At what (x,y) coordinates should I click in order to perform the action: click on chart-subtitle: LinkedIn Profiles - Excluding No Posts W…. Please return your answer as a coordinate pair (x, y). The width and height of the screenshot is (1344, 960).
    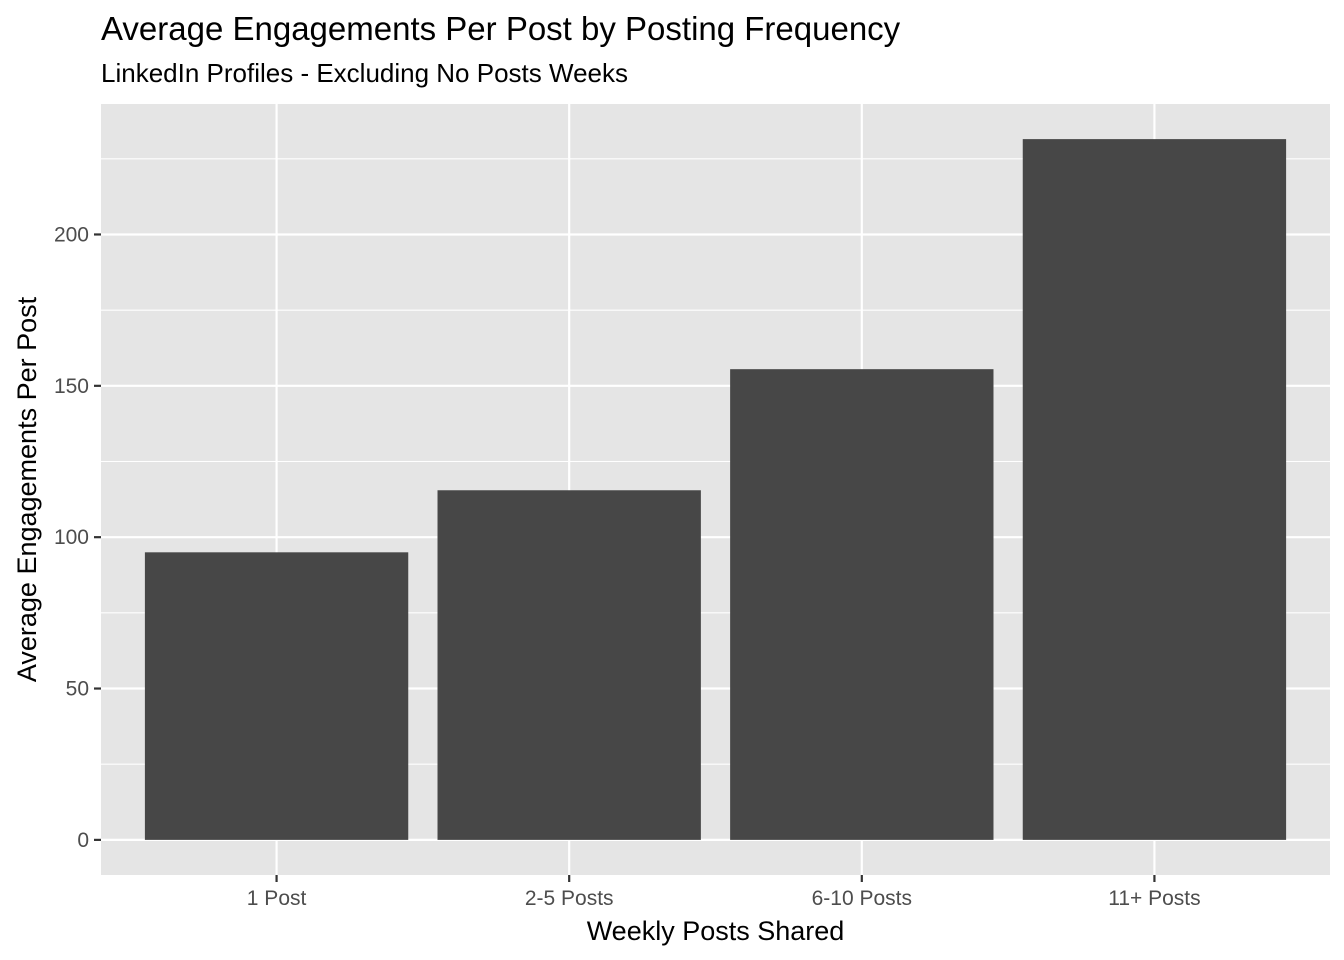
    Looking at the image, I should click on (364, 73).